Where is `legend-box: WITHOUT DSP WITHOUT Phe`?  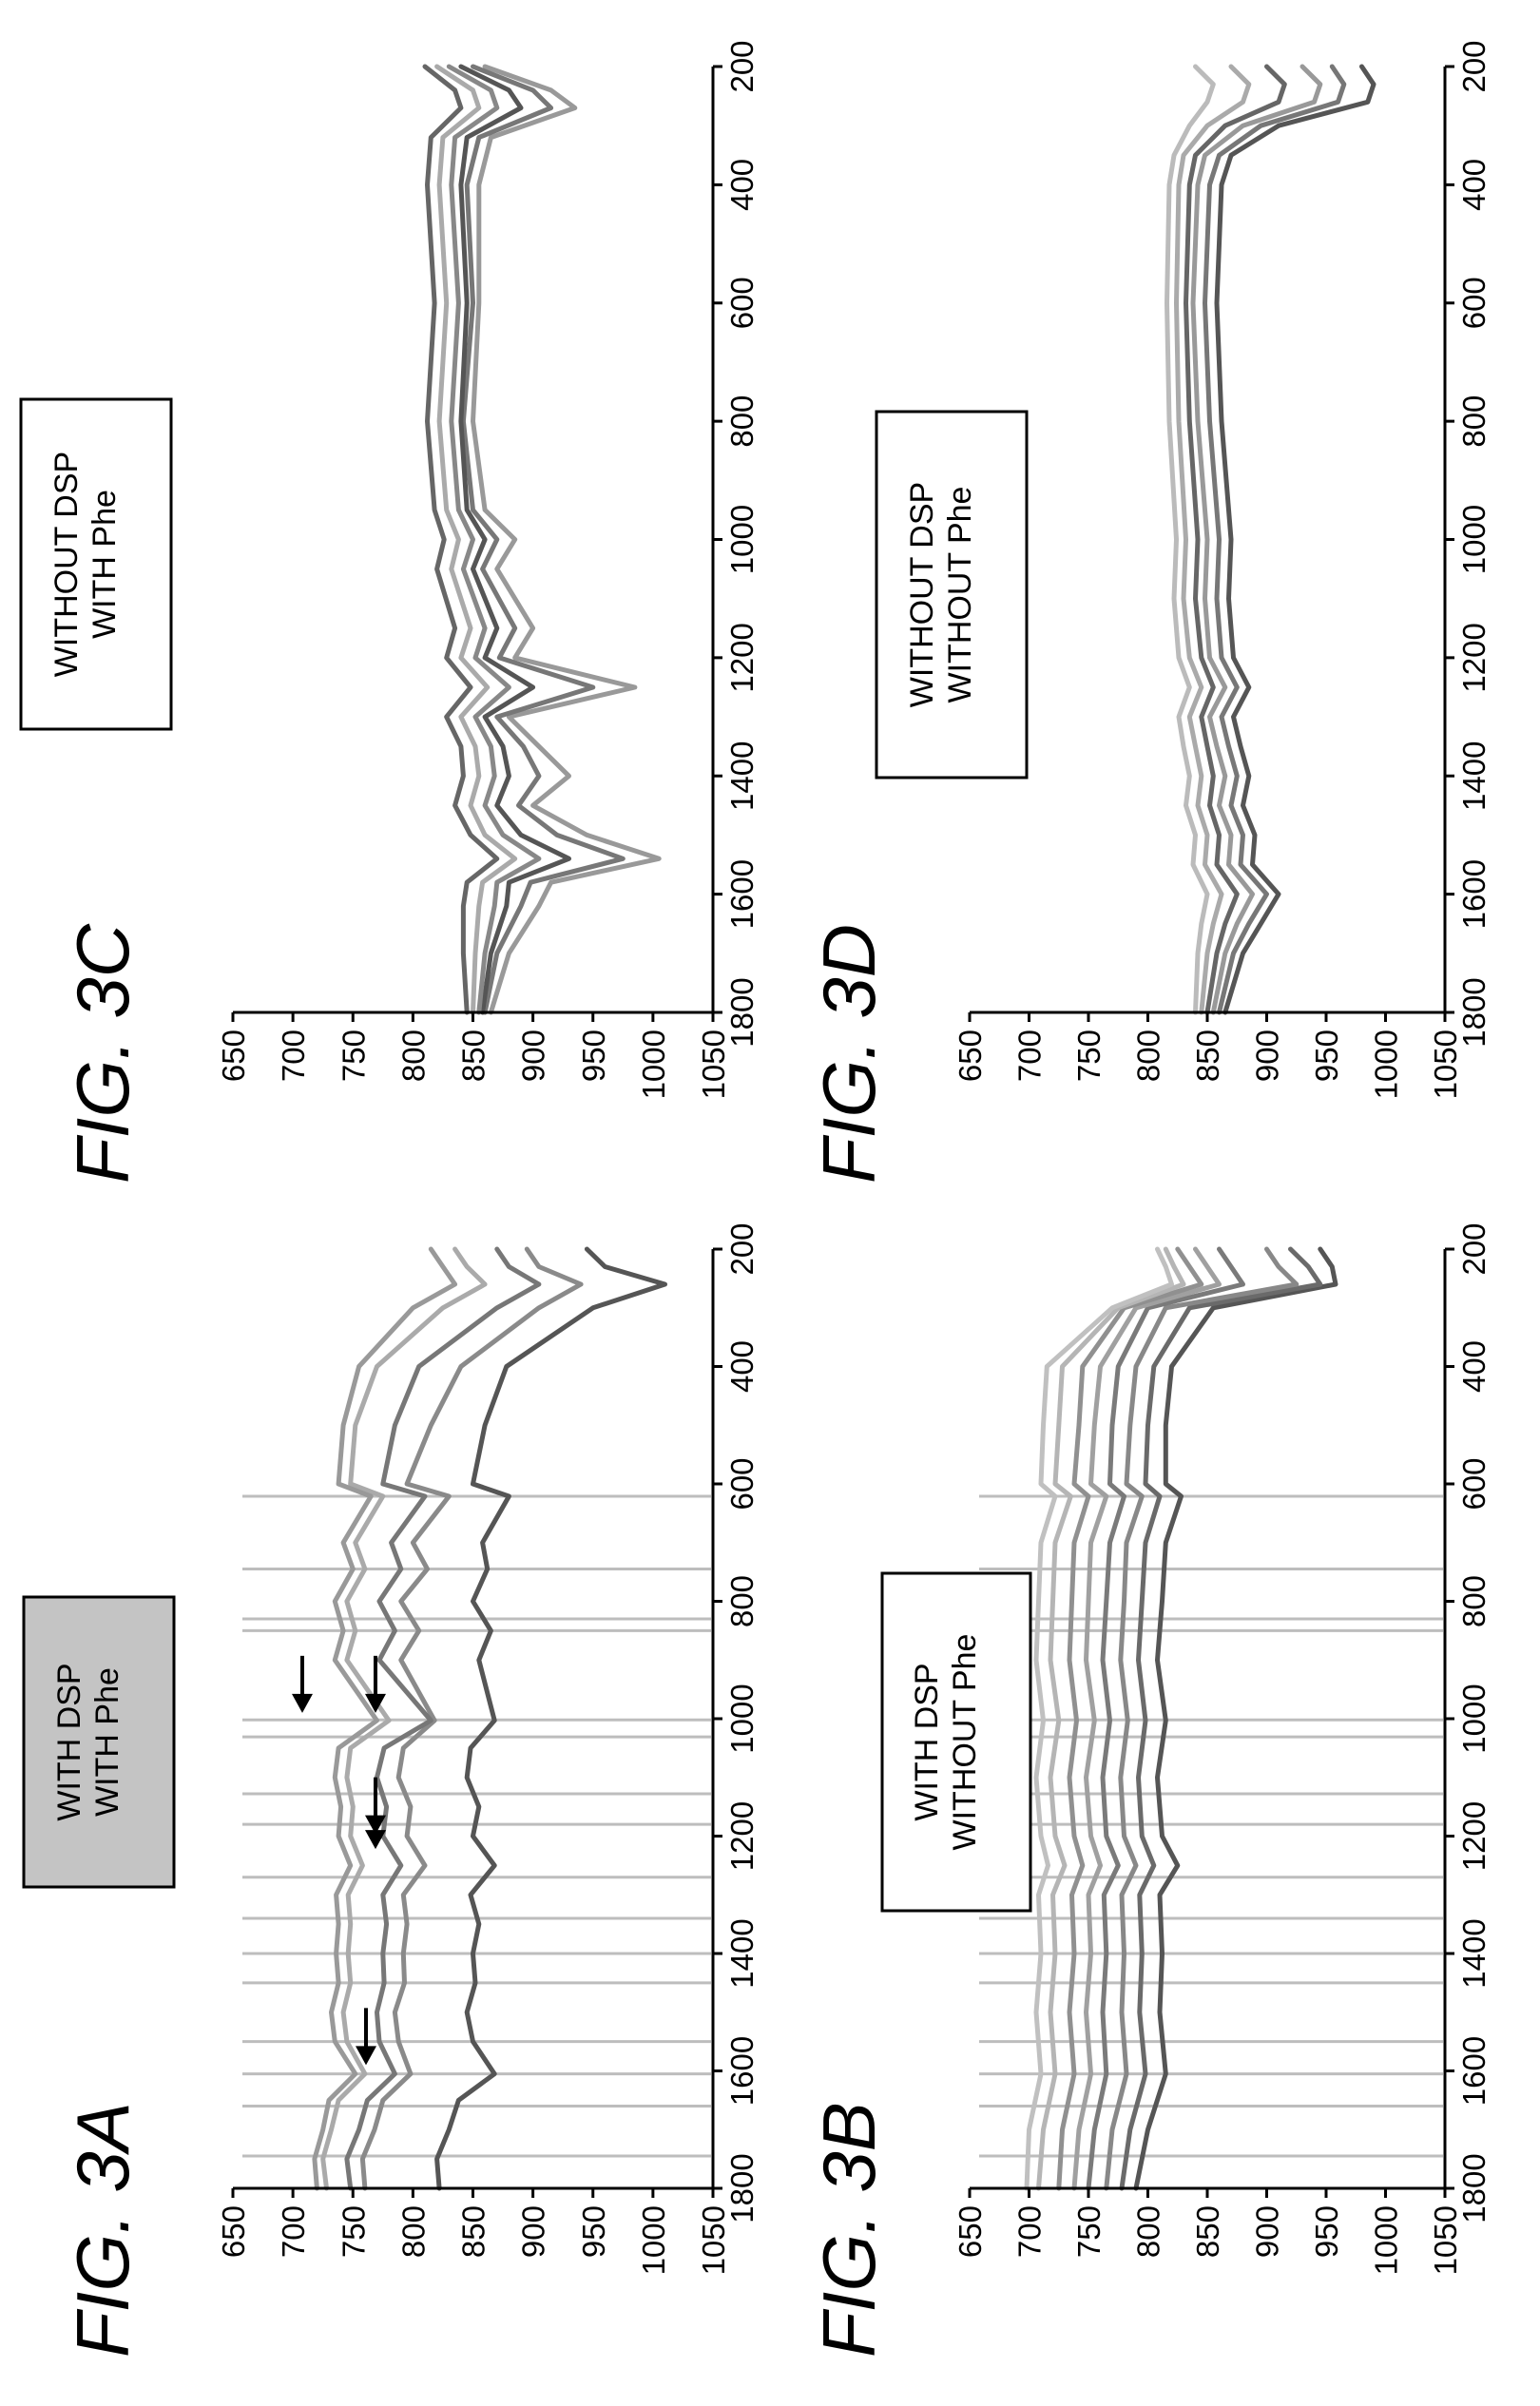 legend-box: WITHOUT DSP WITHOUT Phe is located at coordinates (952, 595).